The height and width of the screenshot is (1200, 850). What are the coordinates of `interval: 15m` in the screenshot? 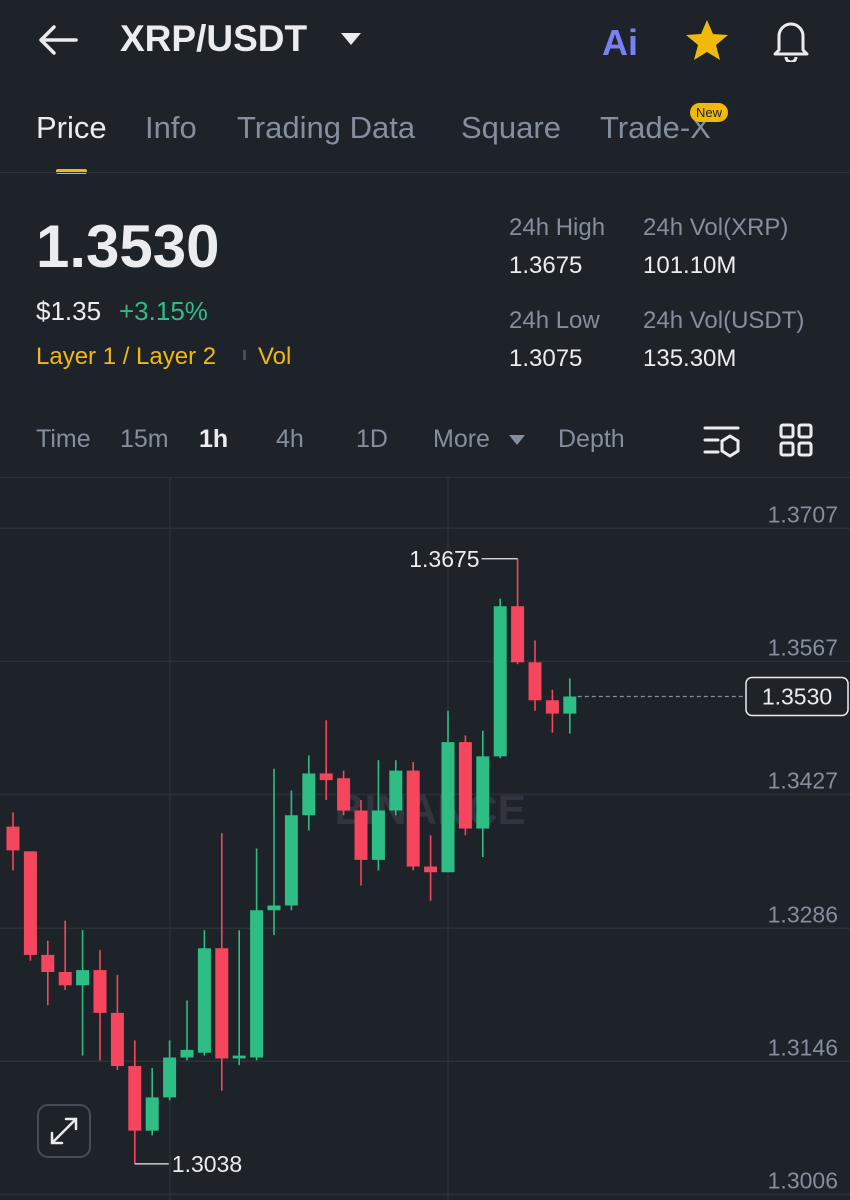 It's located at (144, 439).